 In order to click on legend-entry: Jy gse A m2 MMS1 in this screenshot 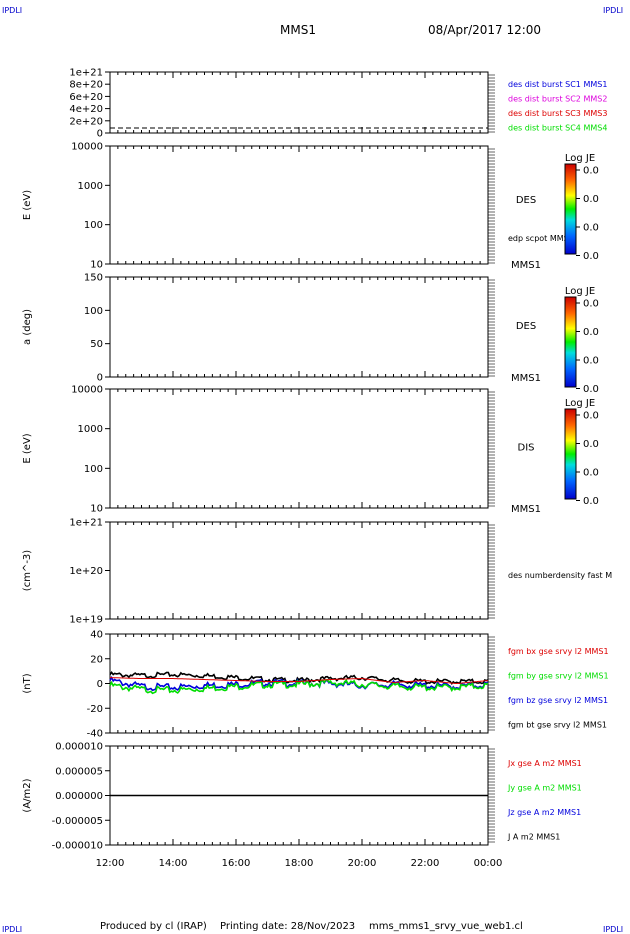, I will do `click(544, 788)`.